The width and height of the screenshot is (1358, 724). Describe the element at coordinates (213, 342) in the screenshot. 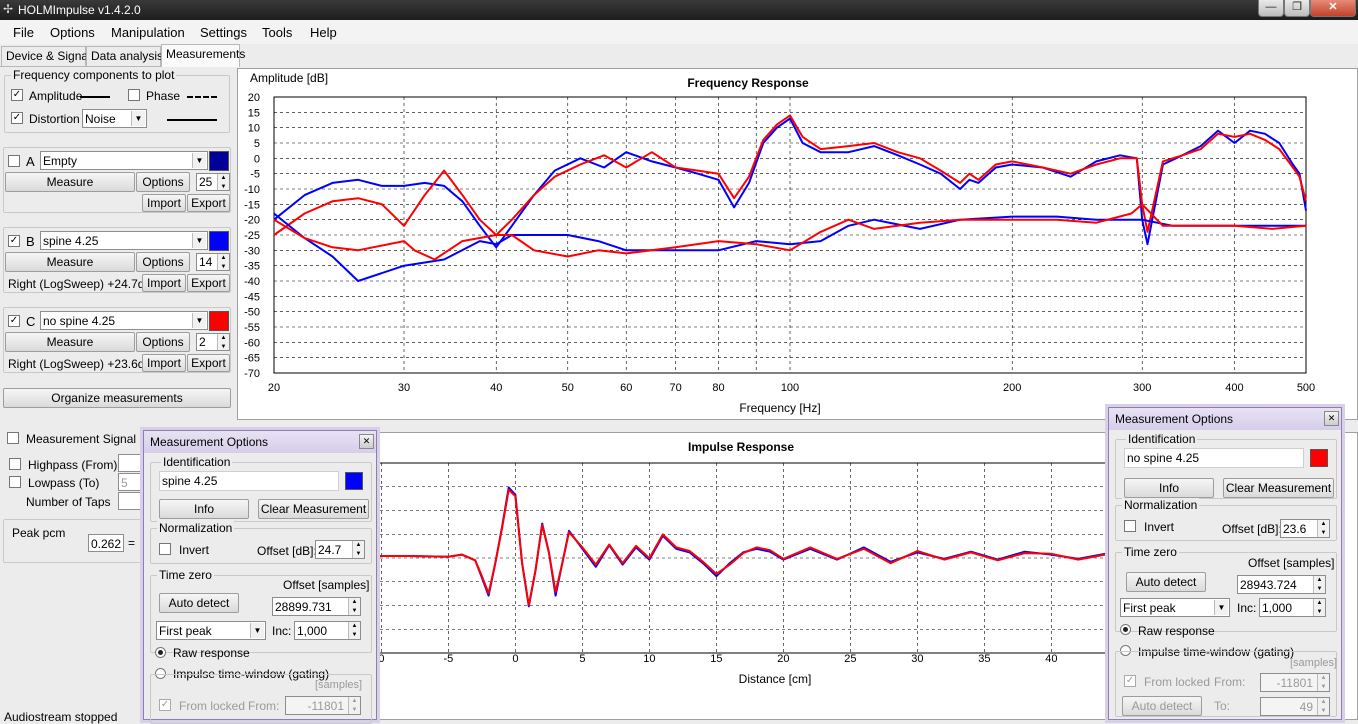

I see `measurement-c-count-spinner: 2 ▲ ▼` at that location.